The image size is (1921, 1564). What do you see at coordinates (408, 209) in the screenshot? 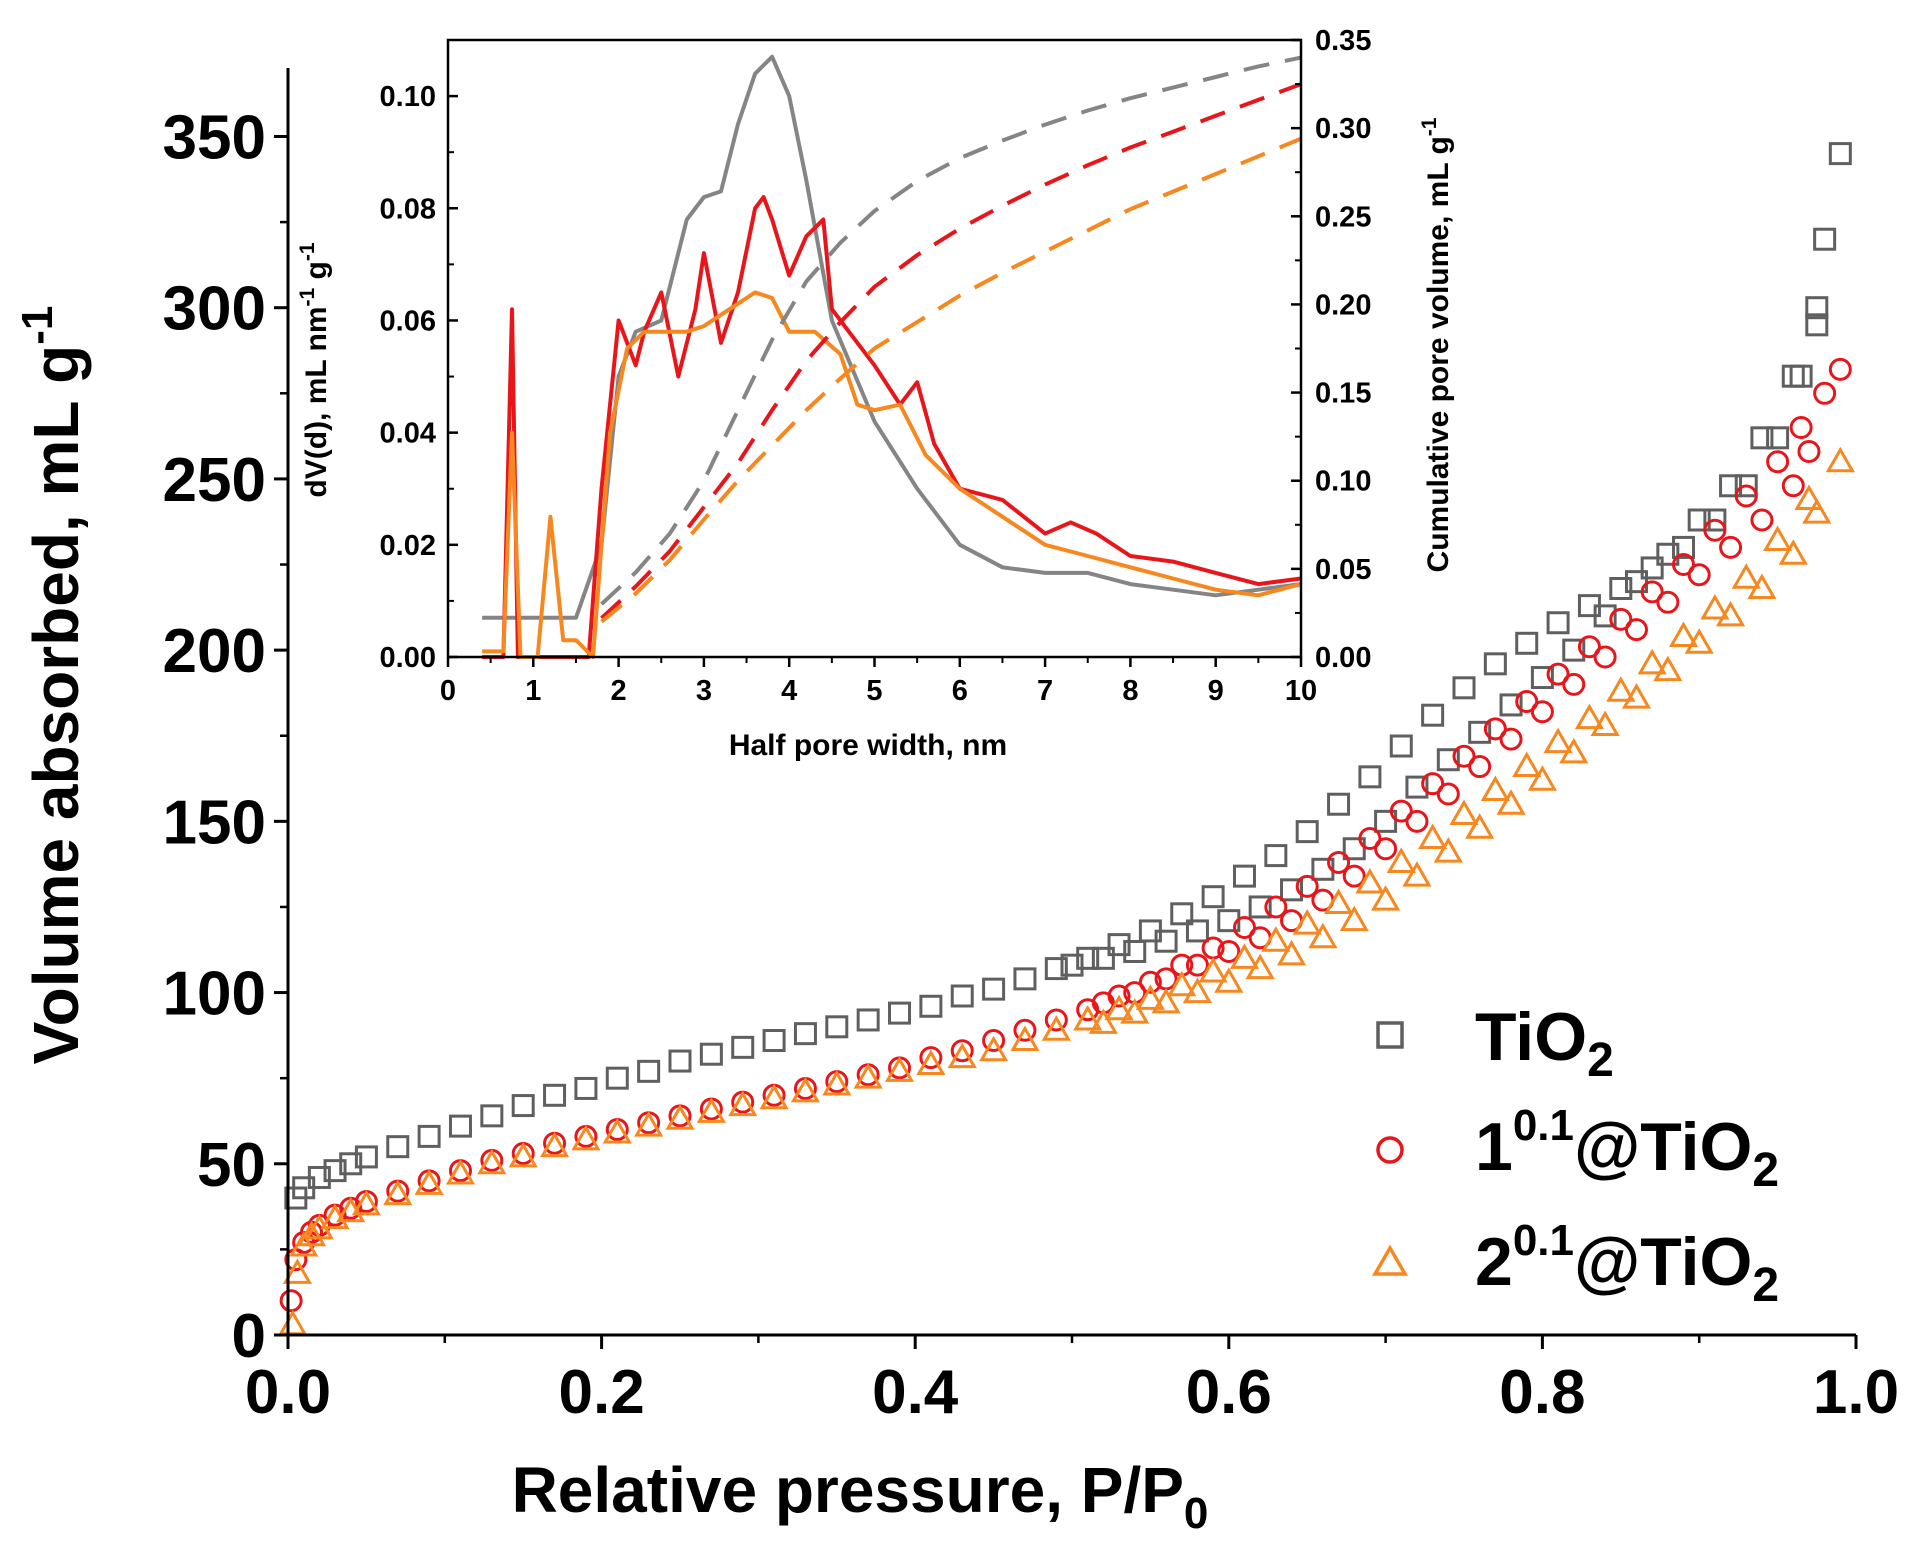
I see `inset-left-y-tick-label: 0.08` at bounding box center [408, 209].